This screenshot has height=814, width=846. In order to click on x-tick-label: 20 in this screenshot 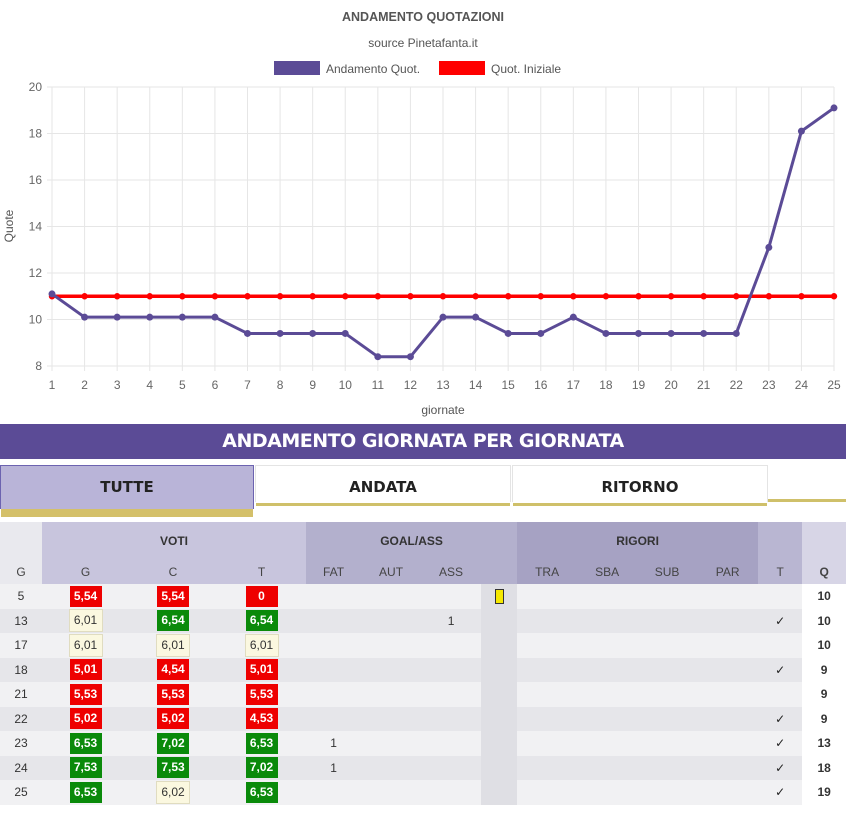, I will do `click(671, 385)`.